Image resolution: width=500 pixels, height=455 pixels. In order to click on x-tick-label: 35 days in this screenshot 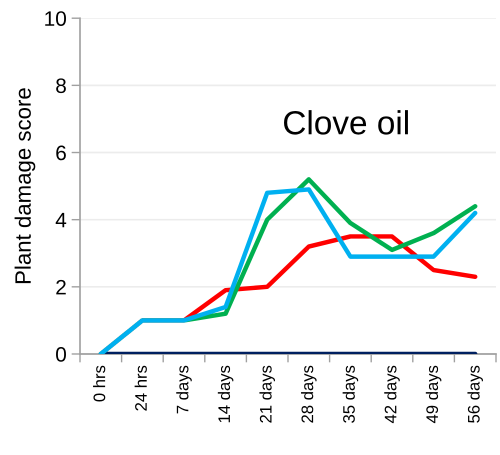, I will do `click(350, 394)`.